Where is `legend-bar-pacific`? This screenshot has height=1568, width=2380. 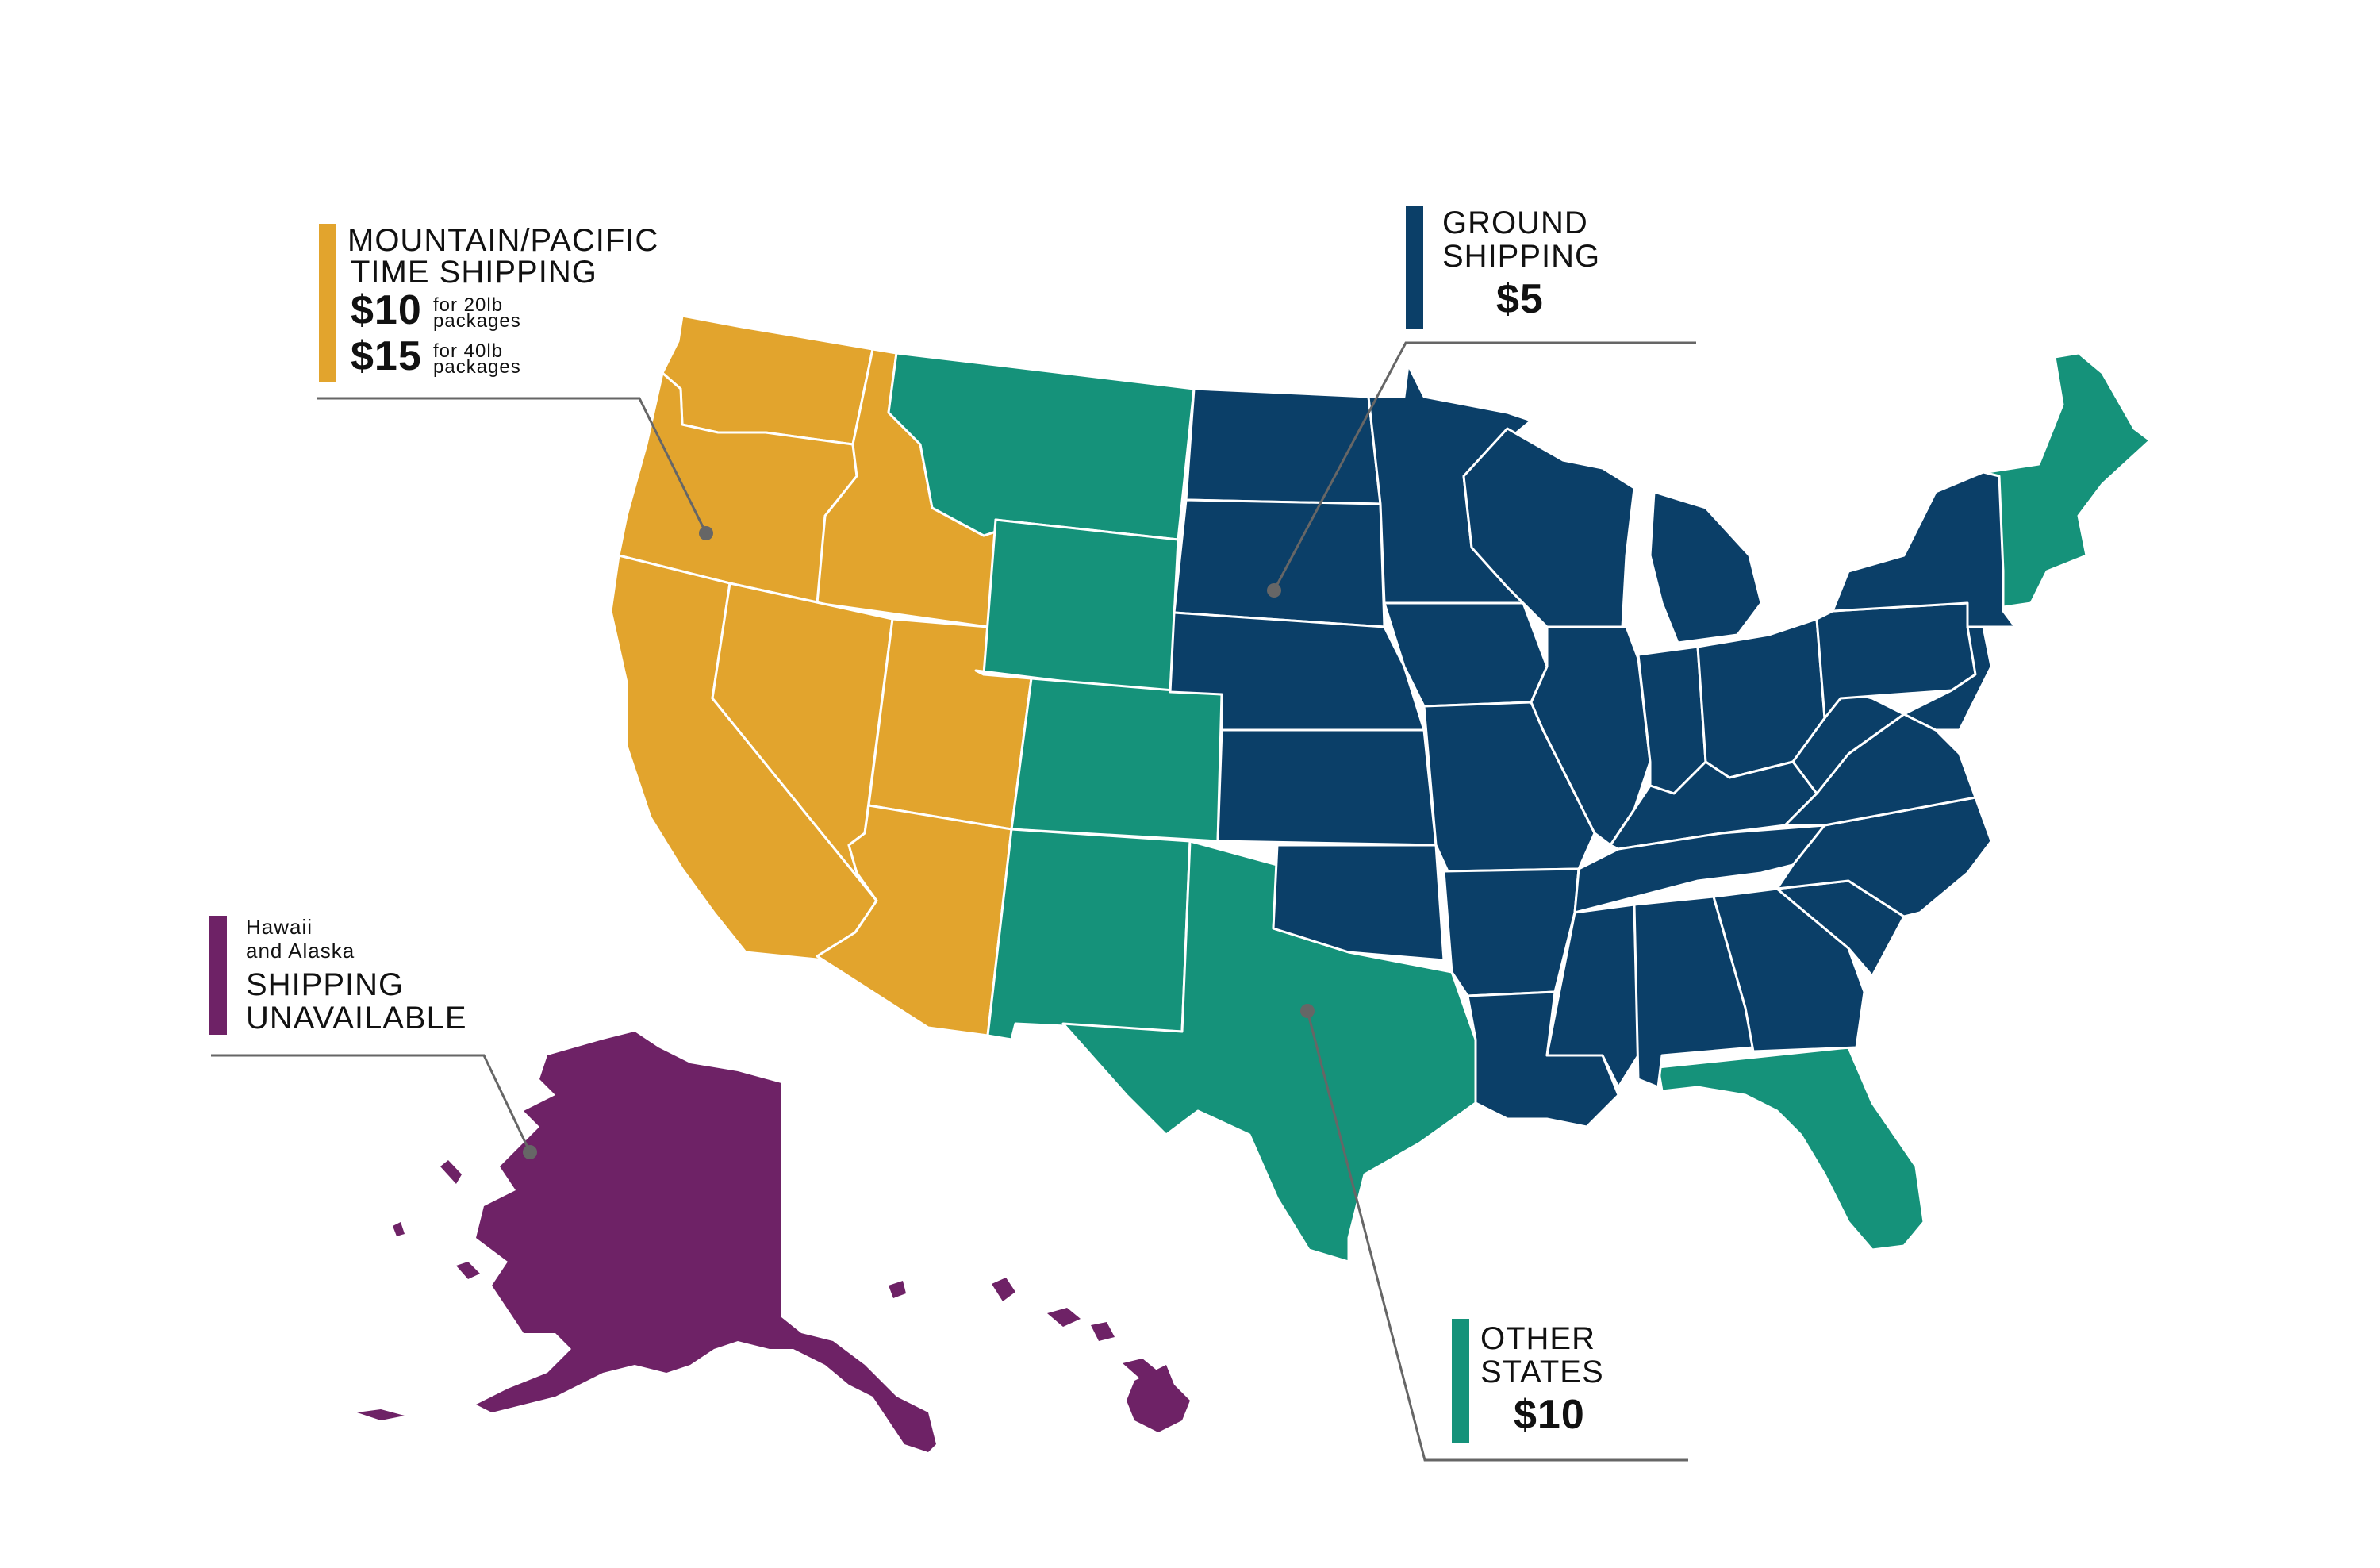 legend-bar-pacific is located at coordinates (327, 303).